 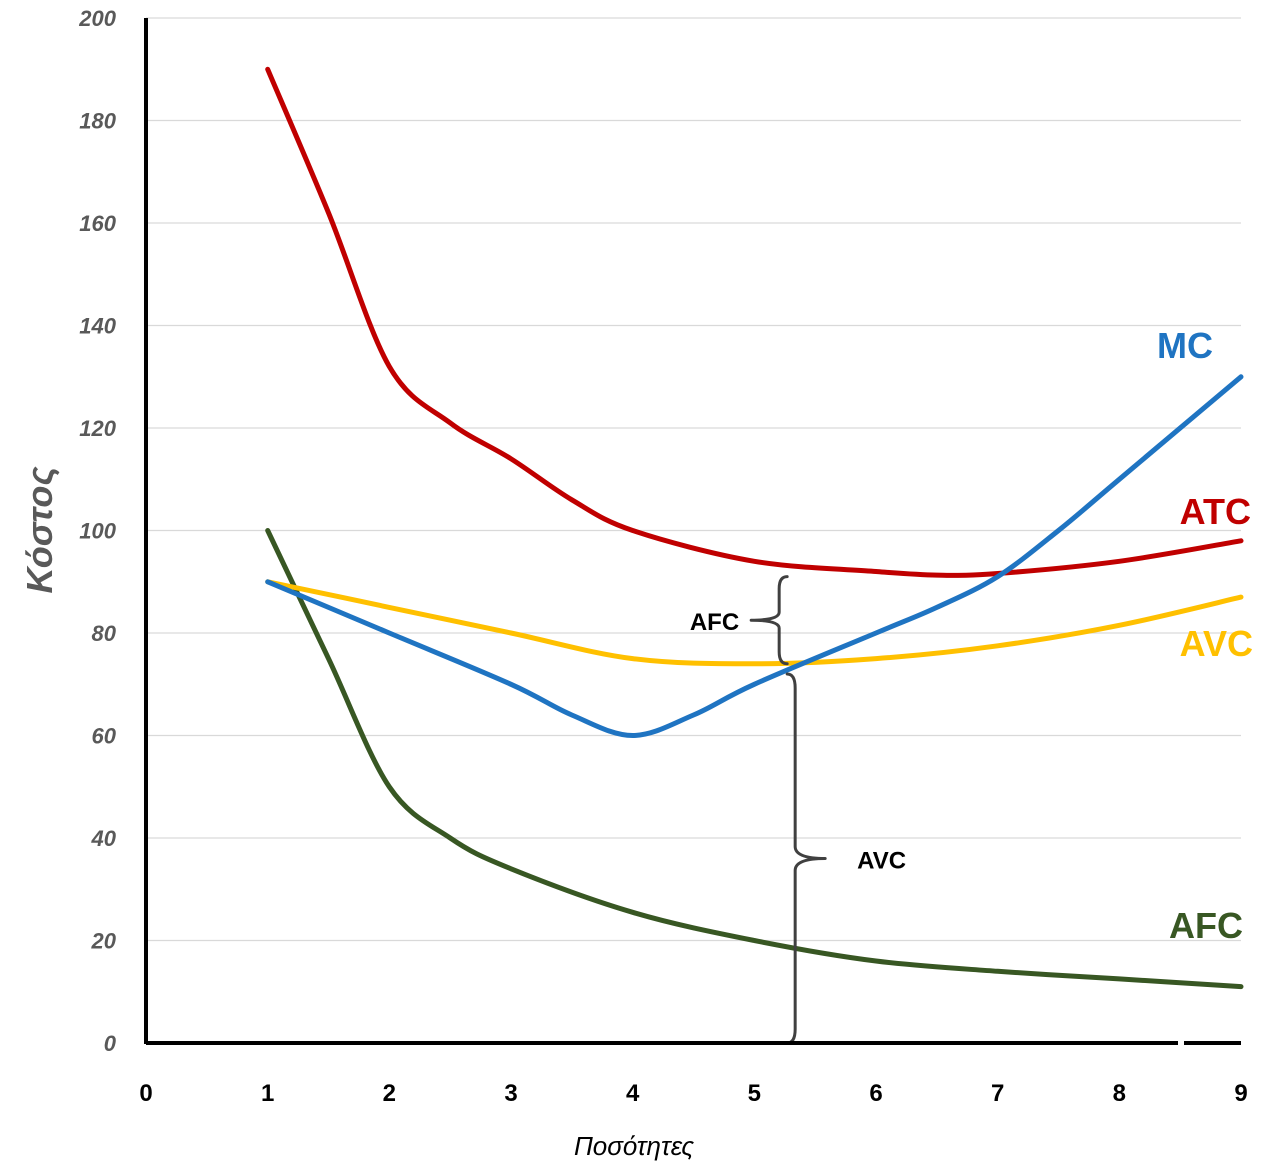 What do you see at coordinates (1240, 1093) in the screenshot?
I see `x-tick-label: 9` at bounding box center [1240, 1093].